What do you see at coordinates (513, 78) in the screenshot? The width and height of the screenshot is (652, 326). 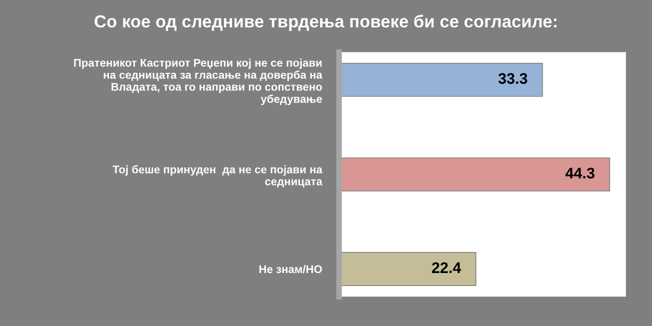 I see `data-label: 33.3` at bounding box center [513, 78].